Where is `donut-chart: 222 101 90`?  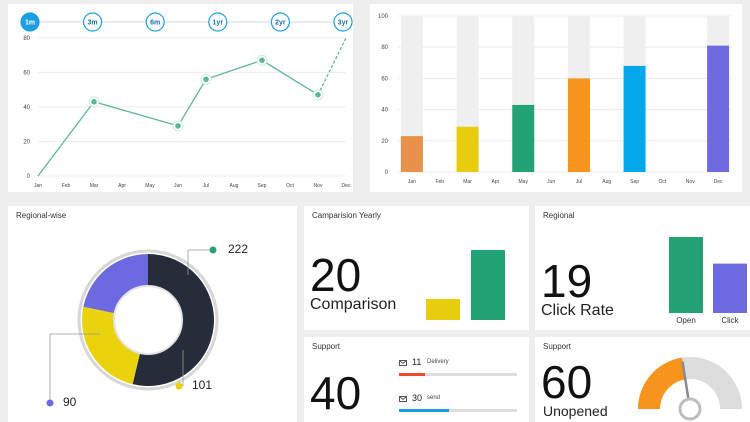
donut-chart: 222 101 90 is located at coordinates (147, 325).